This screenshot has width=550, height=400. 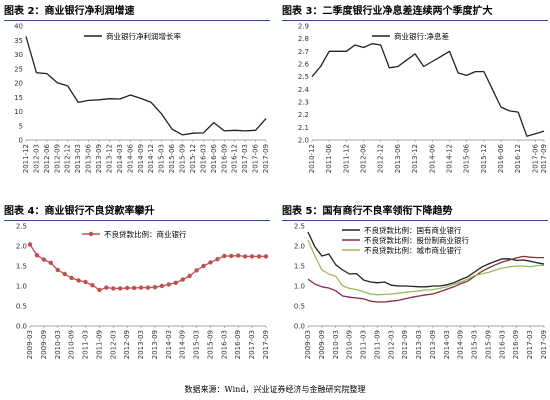 I want to click on chart2-title: 图表 2：商业银行净利润增速, so click(x=137, y=12).